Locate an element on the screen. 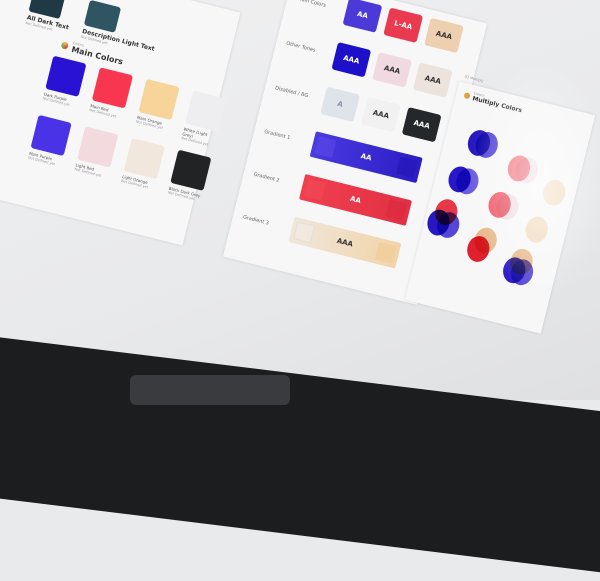  swatch-main-orange: Main Orange Not Defined yet is located at coordinates (157, 107).